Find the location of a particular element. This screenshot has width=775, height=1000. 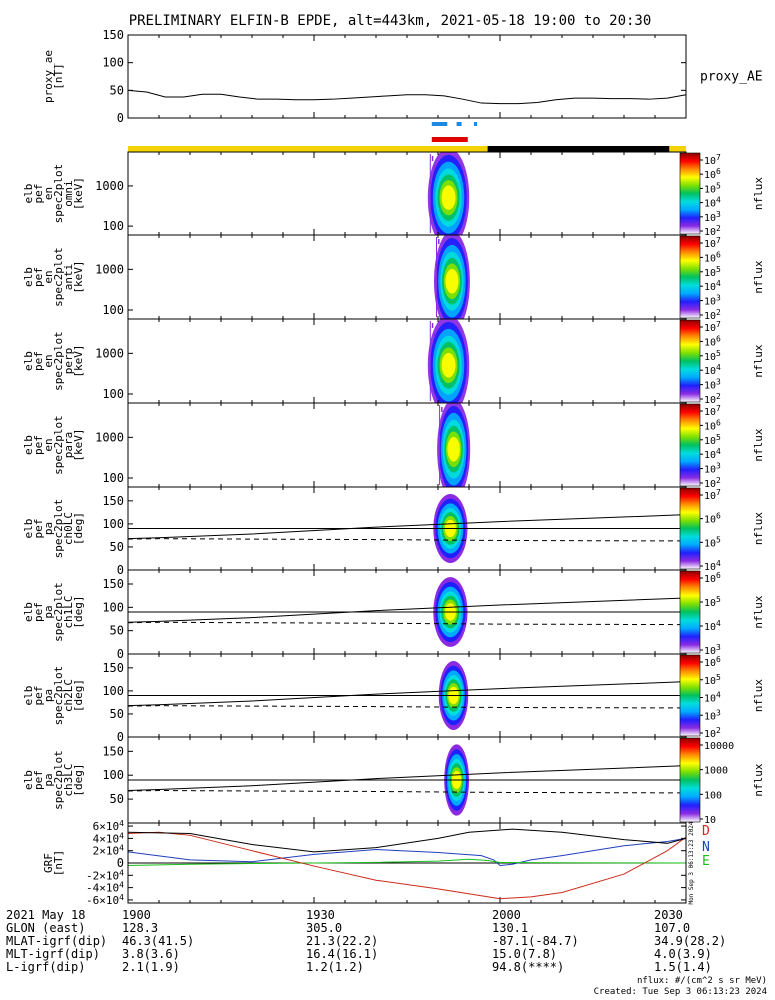

ephemeris-cell: 16.4(16.1) is located at coordinates (342, 954).